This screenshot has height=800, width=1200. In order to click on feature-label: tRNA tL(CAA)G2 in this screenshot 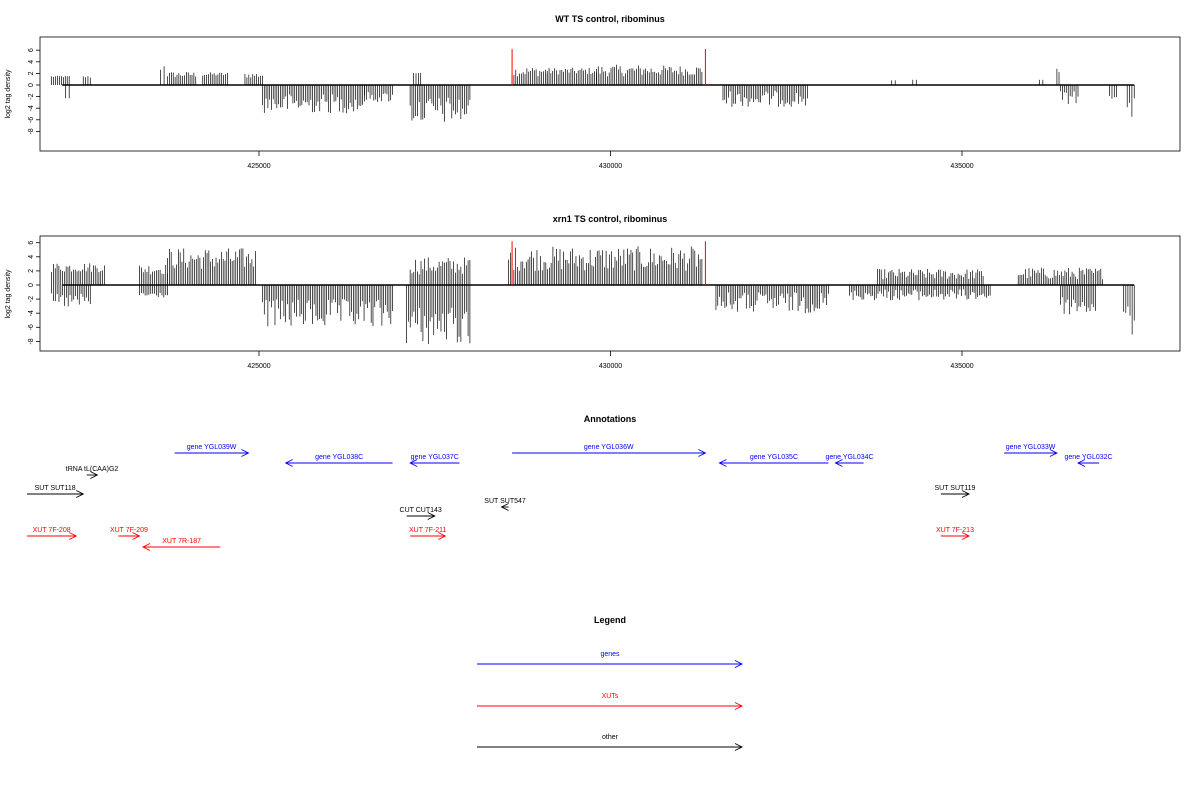, I will do `click(92, 469)`.